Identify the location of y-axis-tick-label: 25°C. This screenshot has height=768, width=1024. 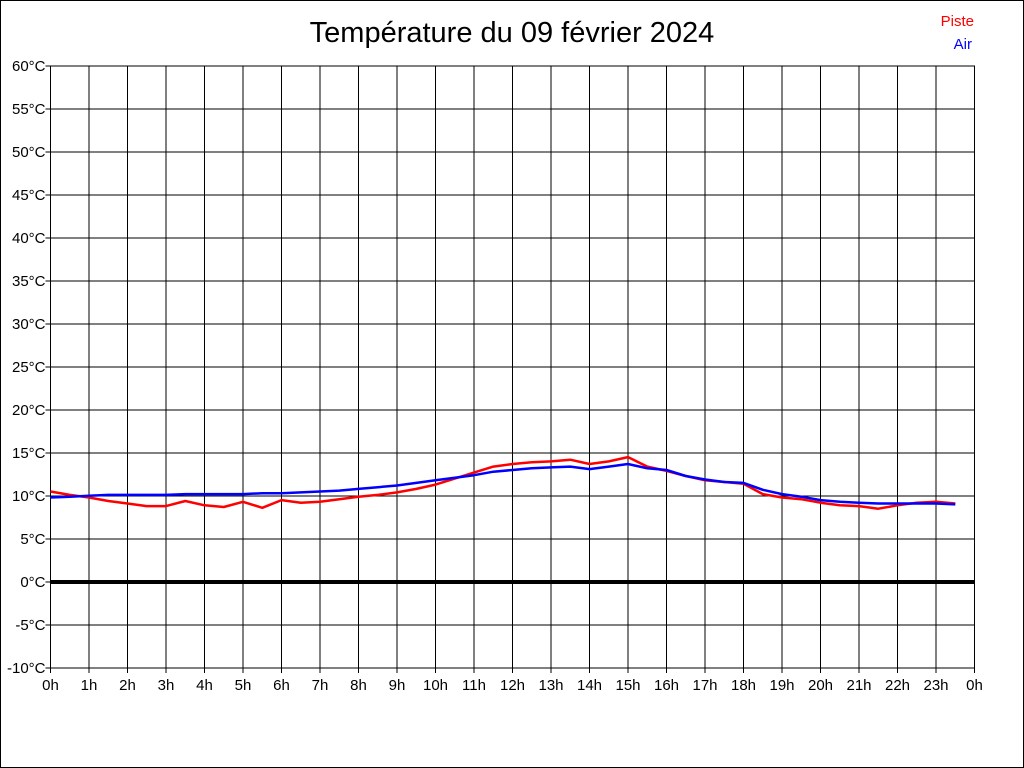
(29, 367).